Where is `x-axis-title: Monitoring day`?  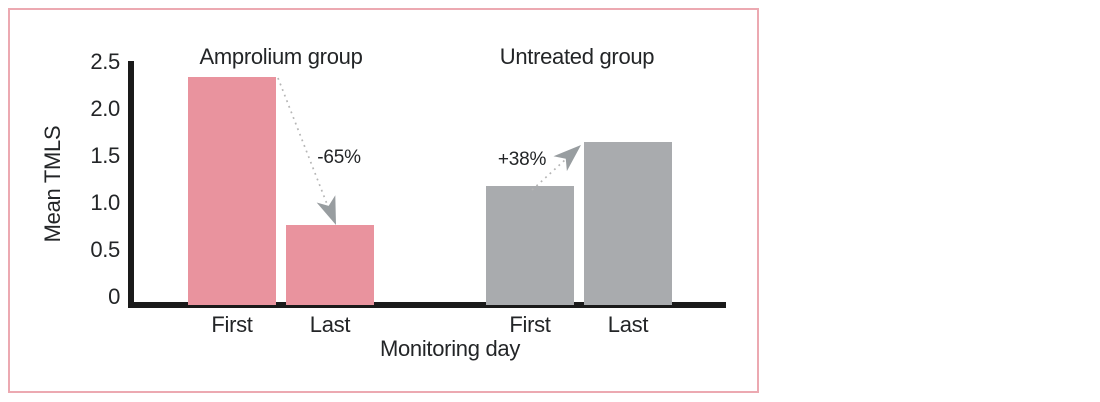 x-axis-title: Monitoring day is located at coordinates (450, 348).